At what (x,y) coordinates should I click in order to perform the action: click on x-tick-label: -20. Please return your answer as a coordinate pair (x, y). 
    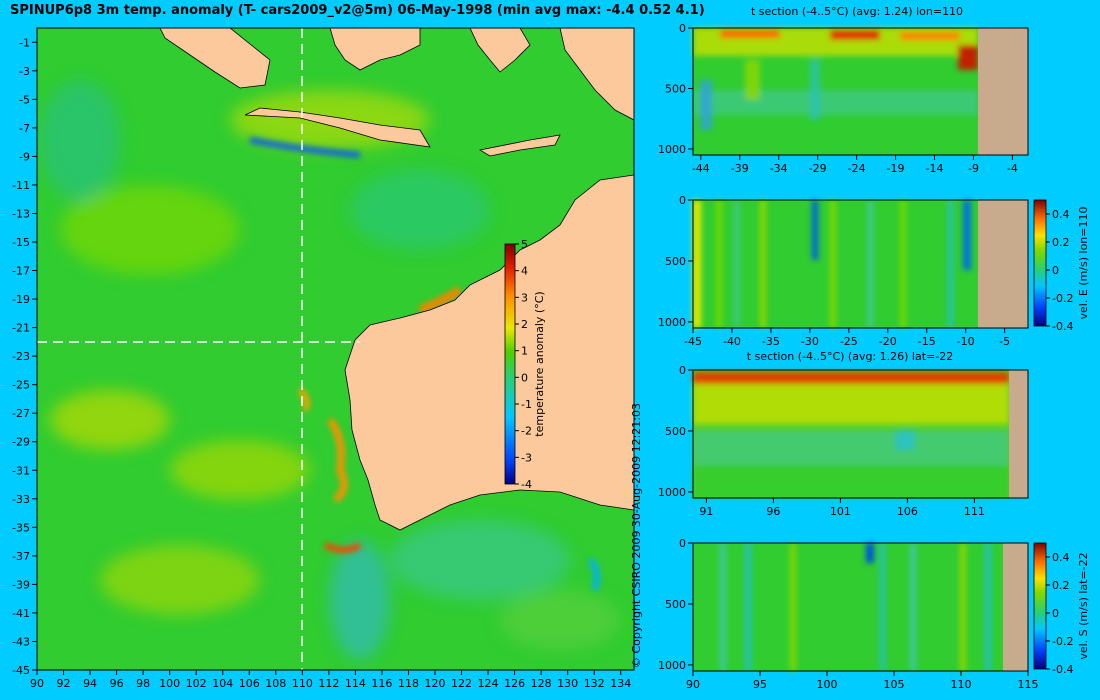
    Looking at the image, I should click on (888, 341).